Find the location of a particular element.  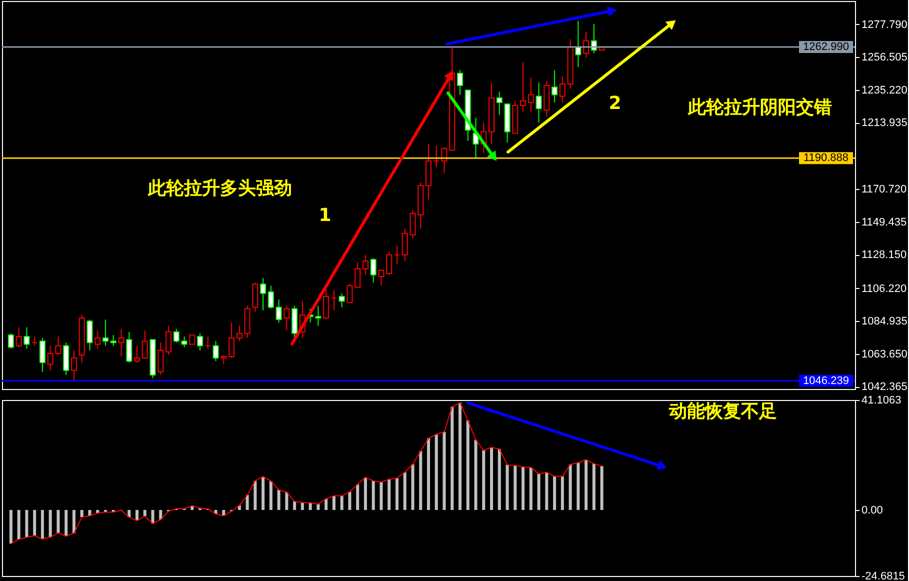

y-tick-label: 1128.150 is located at coordinates (884, 255).